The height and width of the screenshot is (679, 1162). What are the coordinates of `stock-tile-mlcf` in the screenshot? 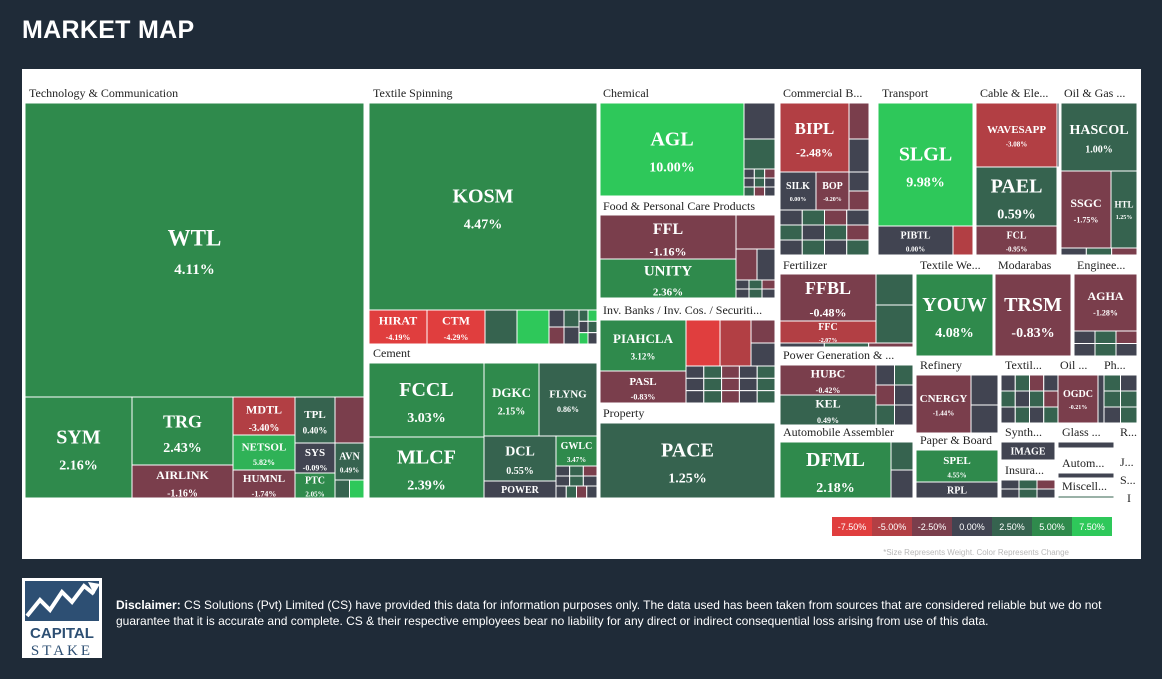 It's located at (426, 467).